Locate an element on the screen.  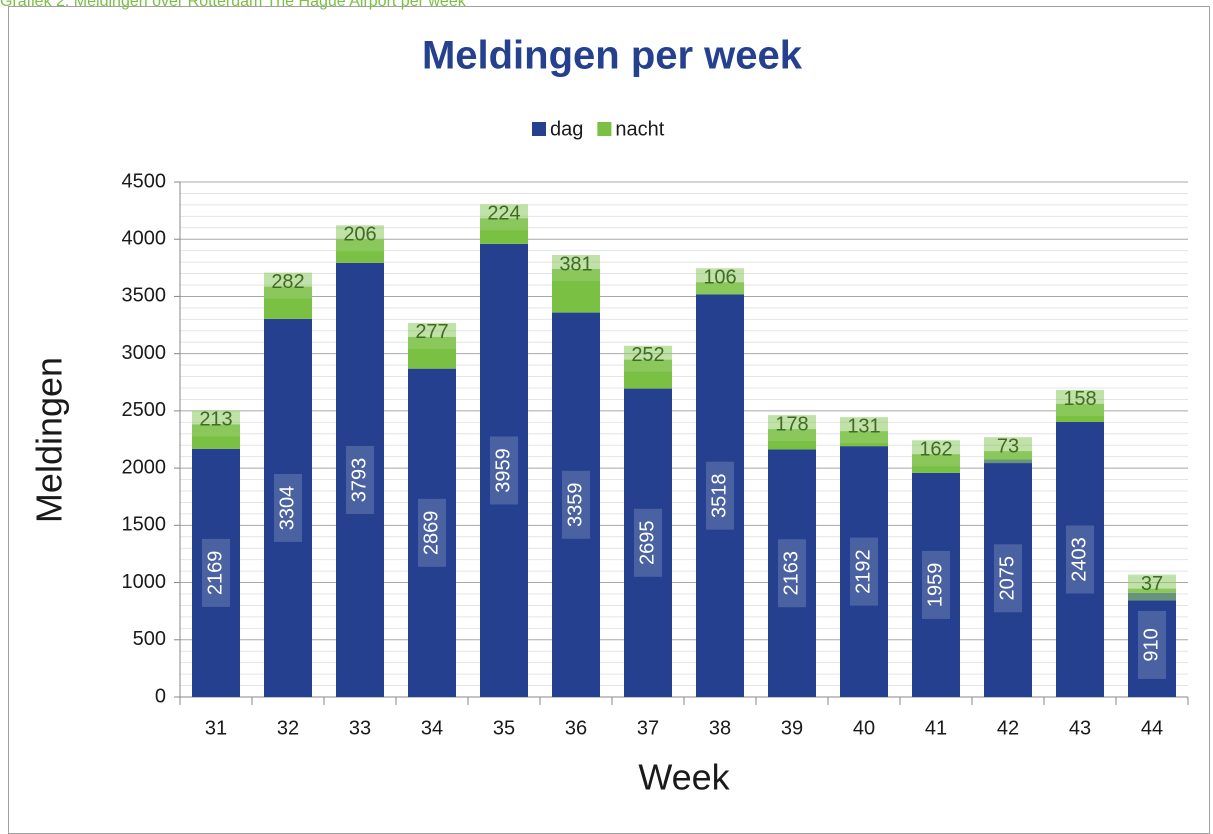
value-label: 106 is located at coordinates (719, 278).